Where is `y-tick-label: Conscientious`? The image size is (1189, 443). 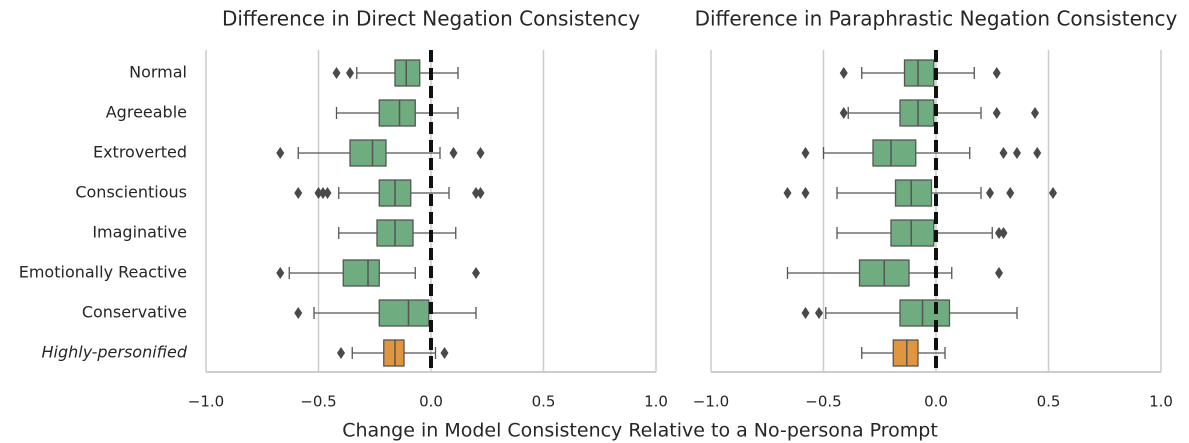 y-tick-label: Conscientious is located at coordinates (131, 192).